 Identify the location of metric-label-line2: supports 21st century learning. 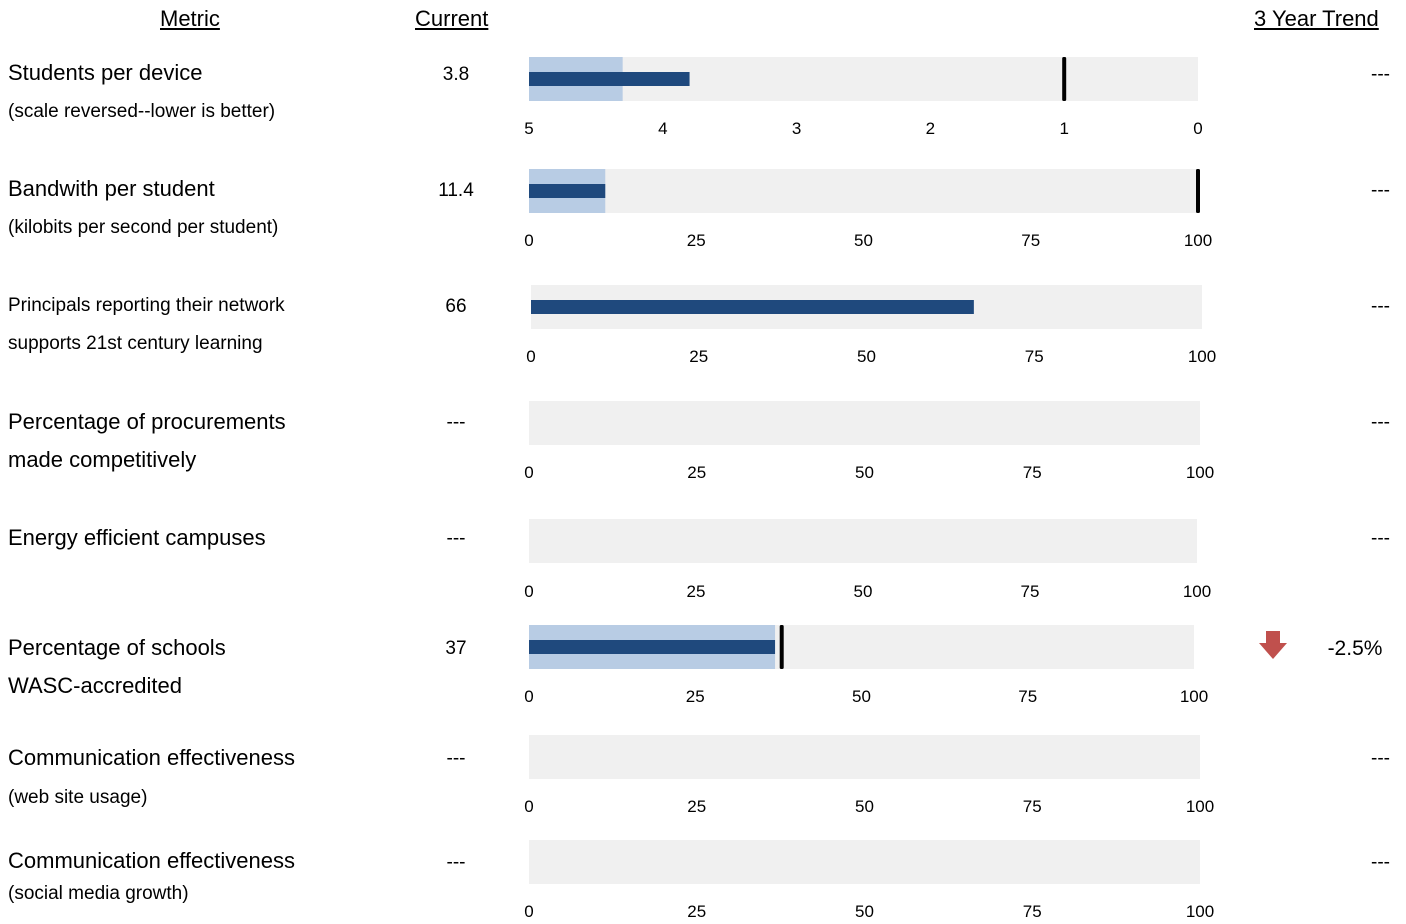
(135, 343).